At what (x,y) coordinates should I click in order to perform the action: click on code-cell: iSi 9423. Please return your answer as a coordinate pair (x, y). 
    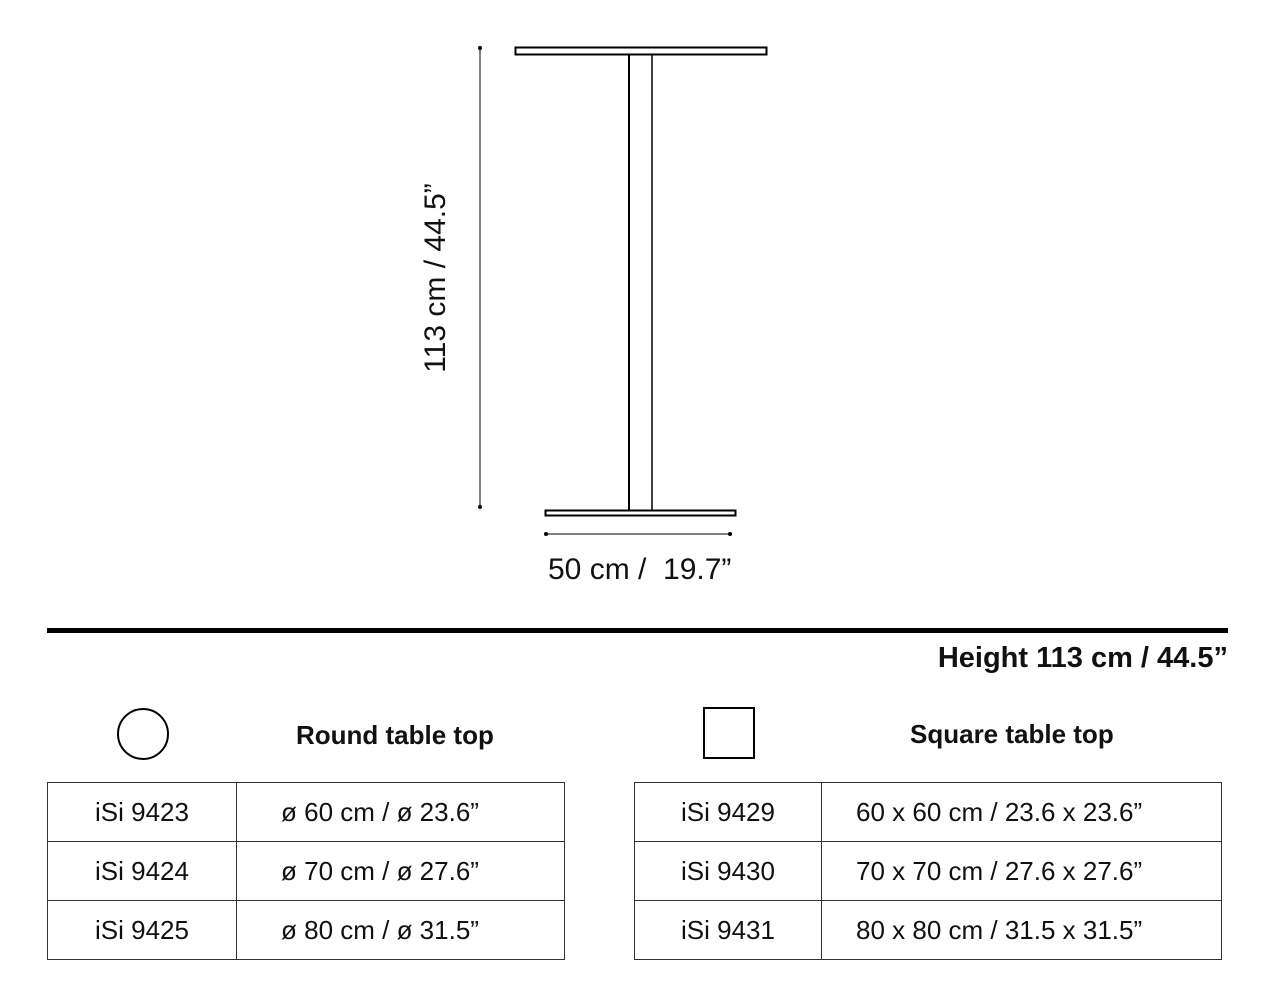
    Looking at the image, I should click on (142, 812).